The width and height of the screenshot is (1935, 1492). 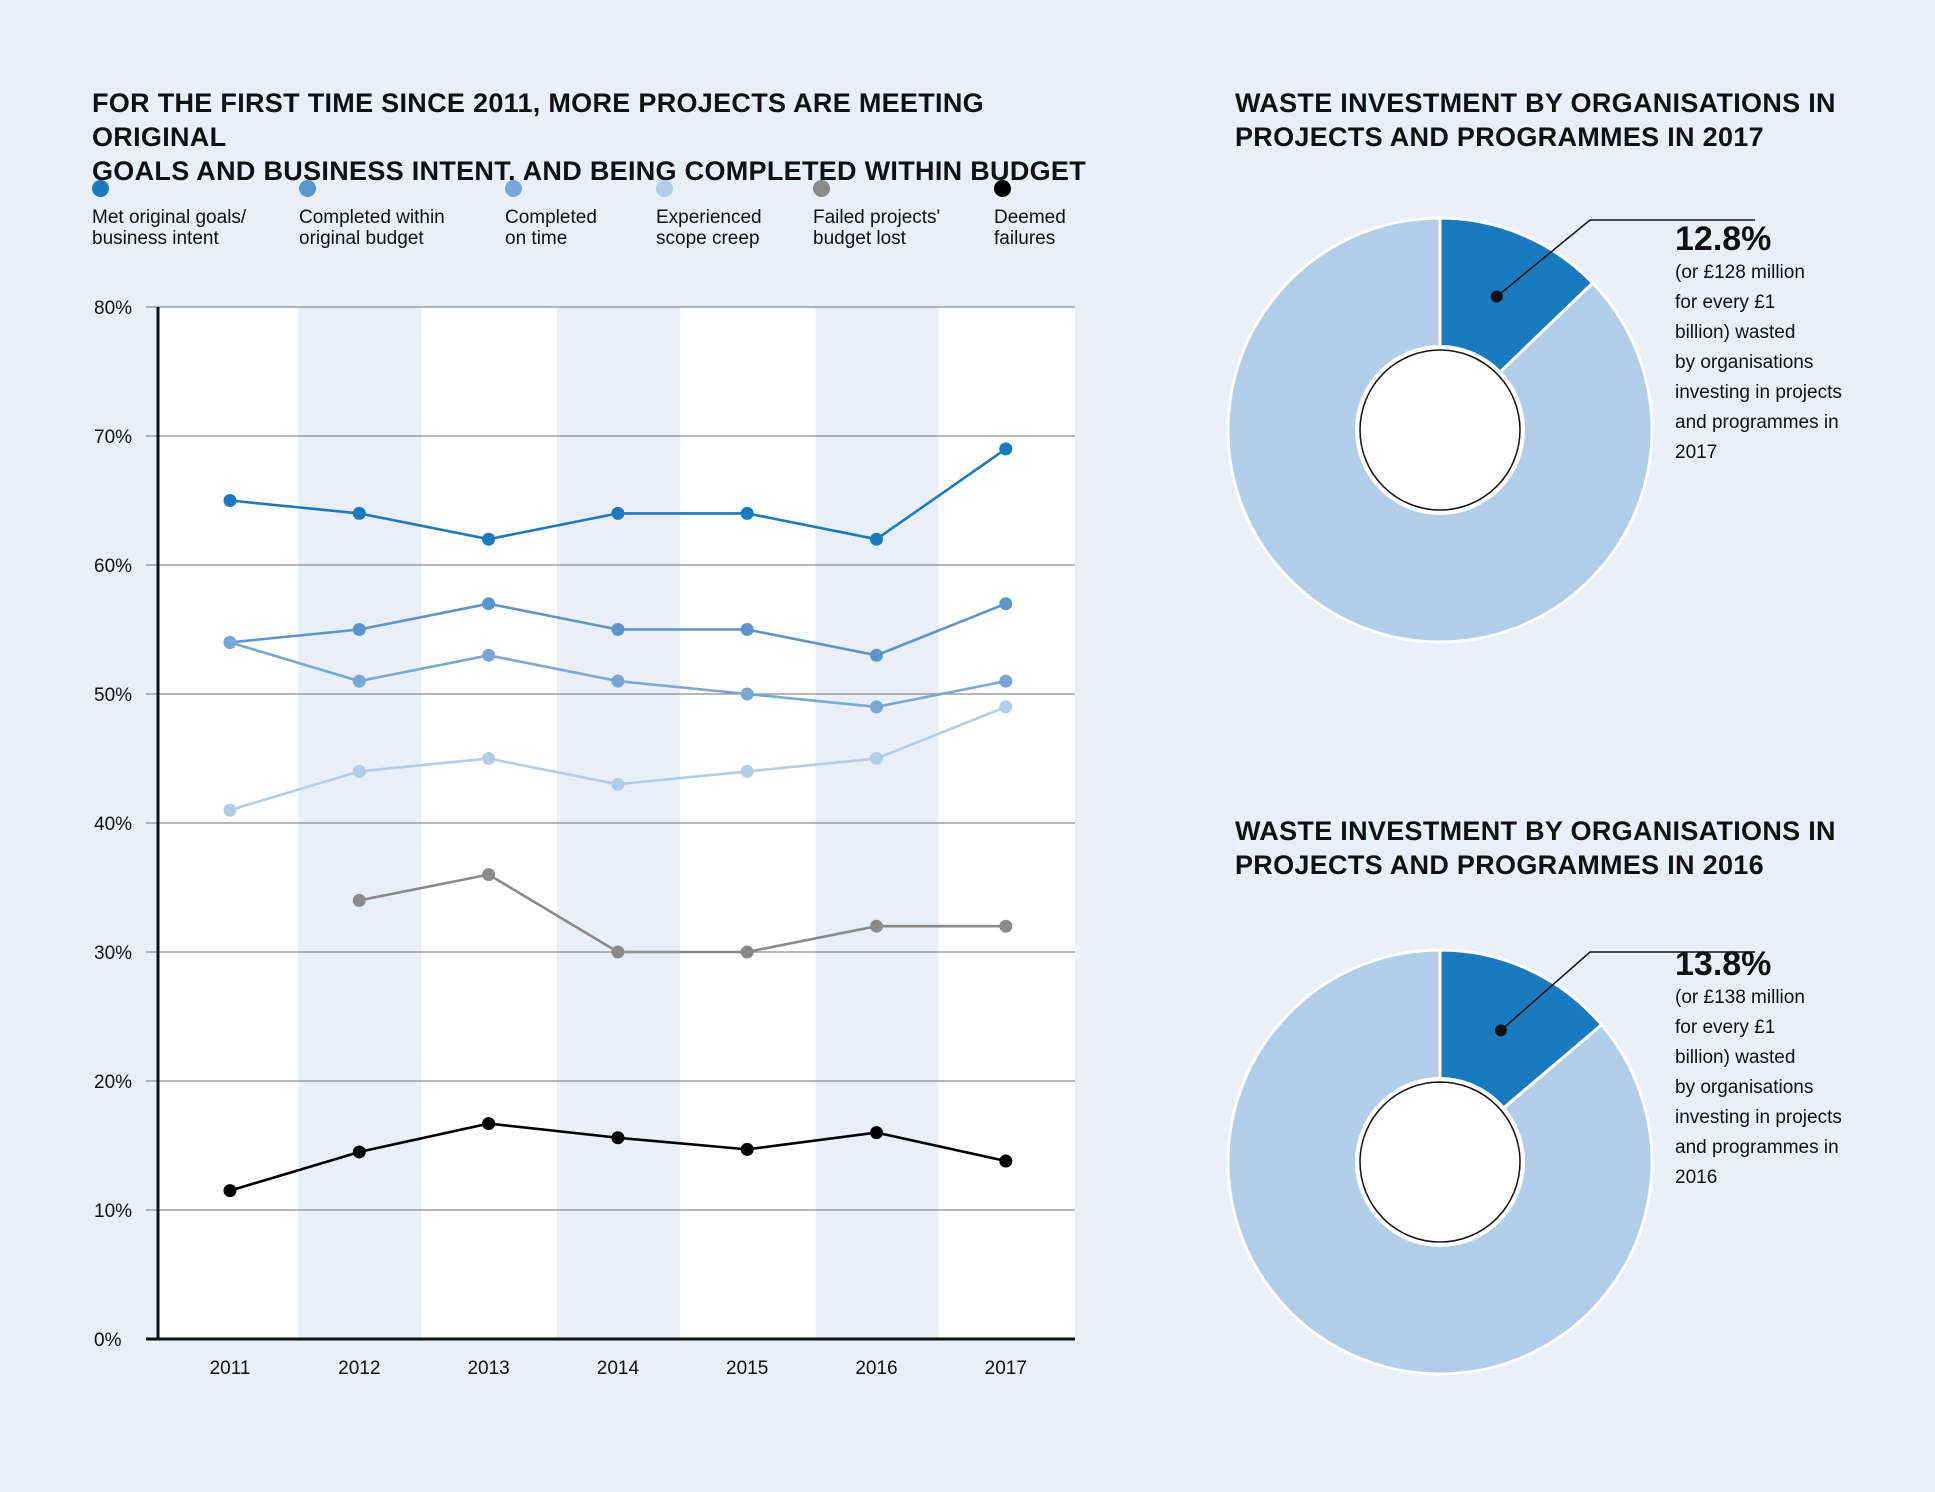 I want to click on y-axis-ticks: 0% 10% 20% 30% 40% 50% 60% 70% 80%, so click(x=113, y=824).